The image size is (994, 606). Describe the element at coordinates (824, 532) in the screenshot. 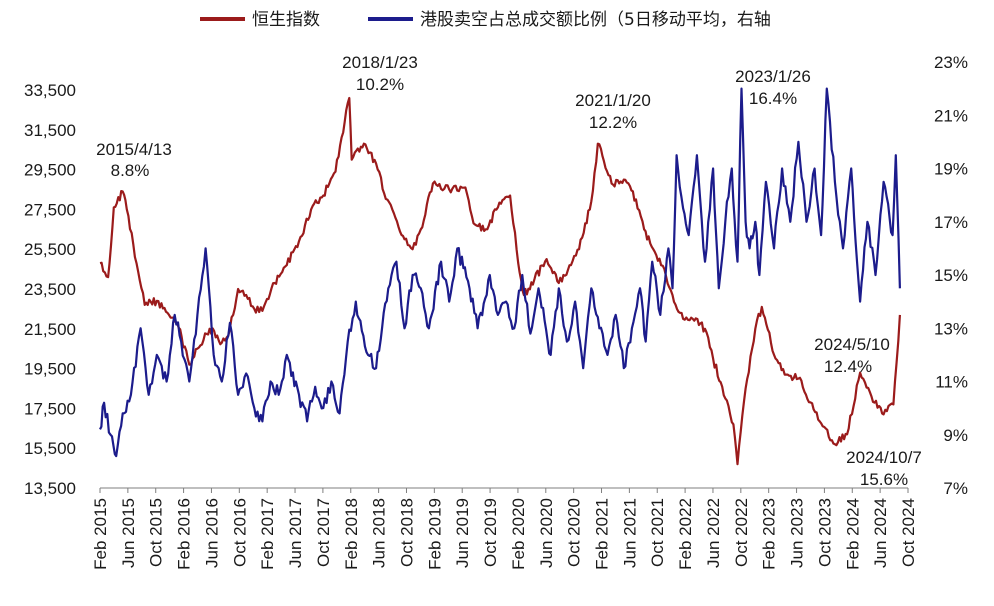

I see `x-tick-label: Oct 2023` at that location.